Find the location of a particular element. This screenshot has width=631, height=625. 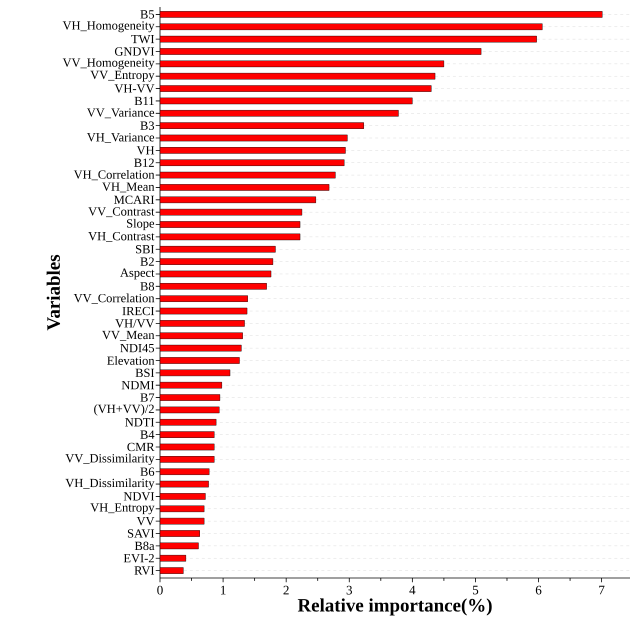

y-tick-label: TWI is located at coordinates (142, 39).